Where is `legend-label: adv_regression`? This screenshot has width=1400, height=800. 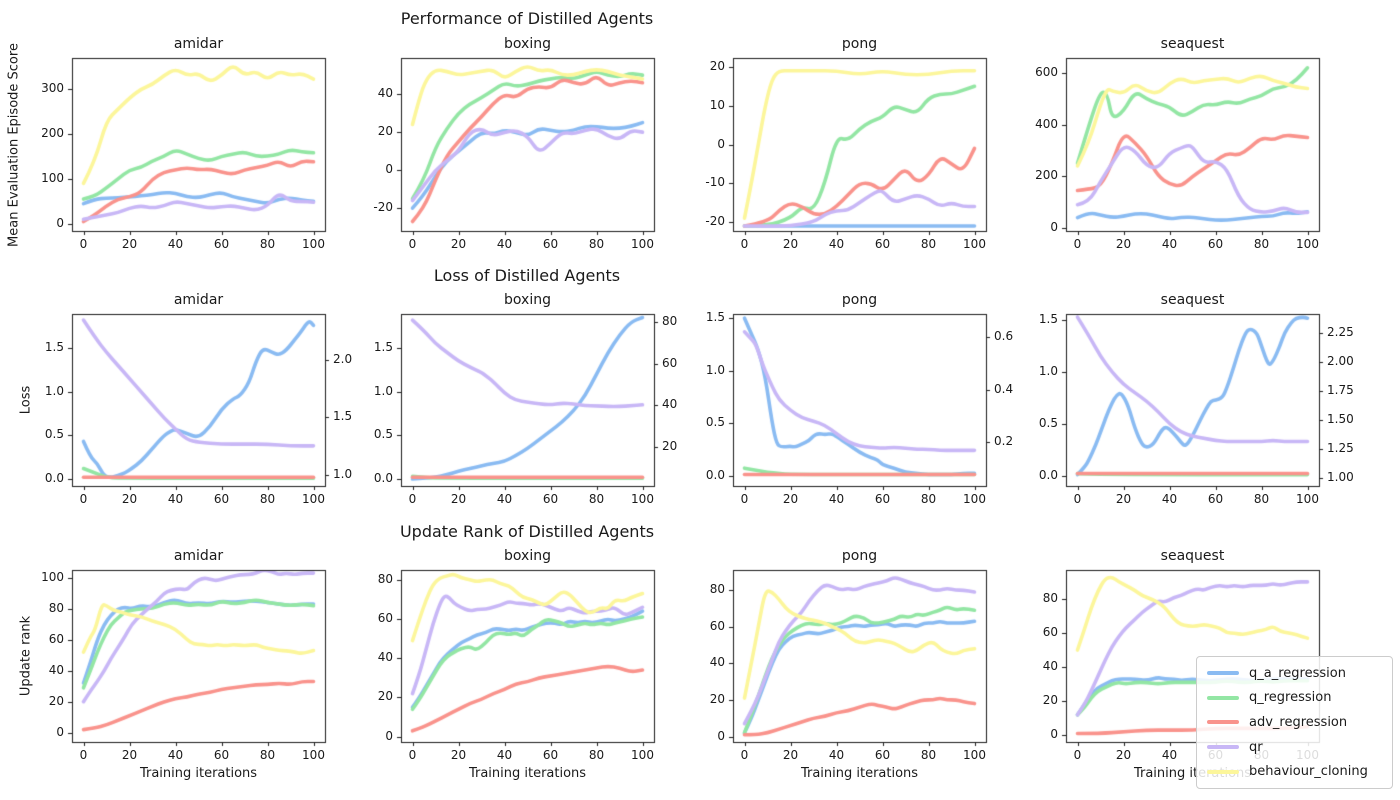
legend-label: adv_regression is located at coordinates (1298, 722).